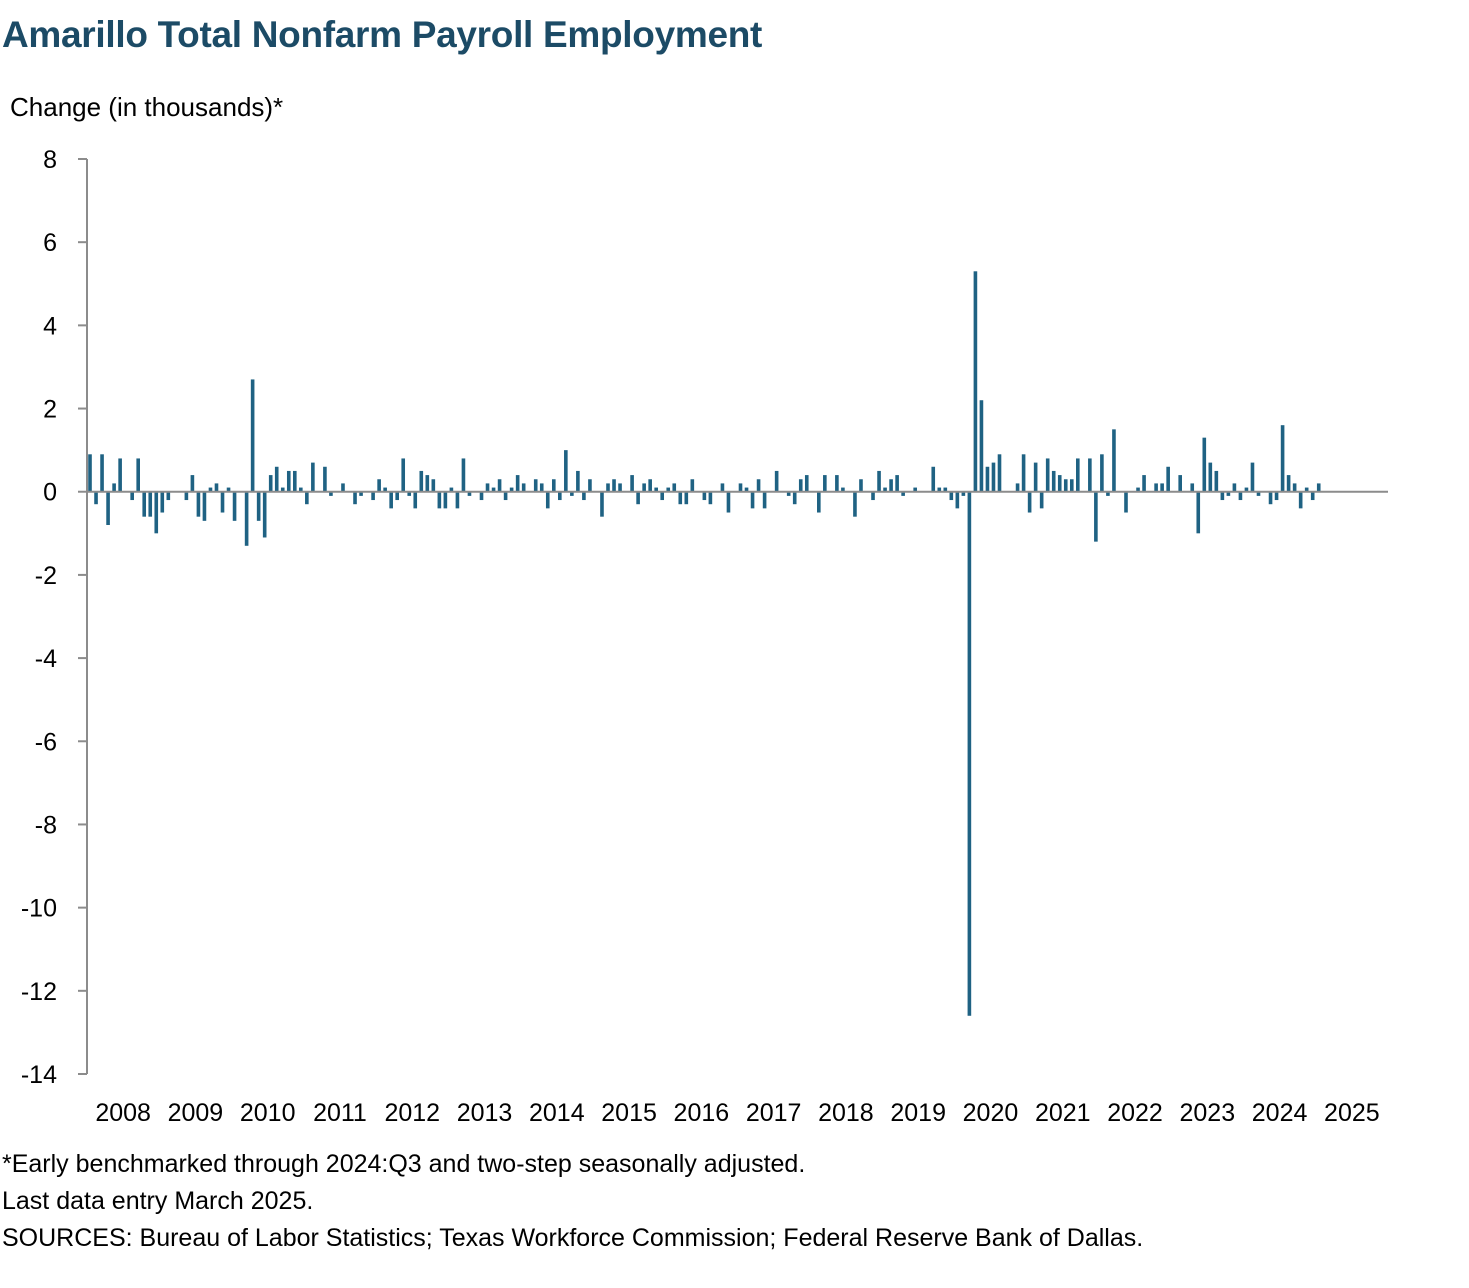  Describe the element at coordinates (268, 1113) in the screenshot. I see `x-tick-label: 2010` at that location.